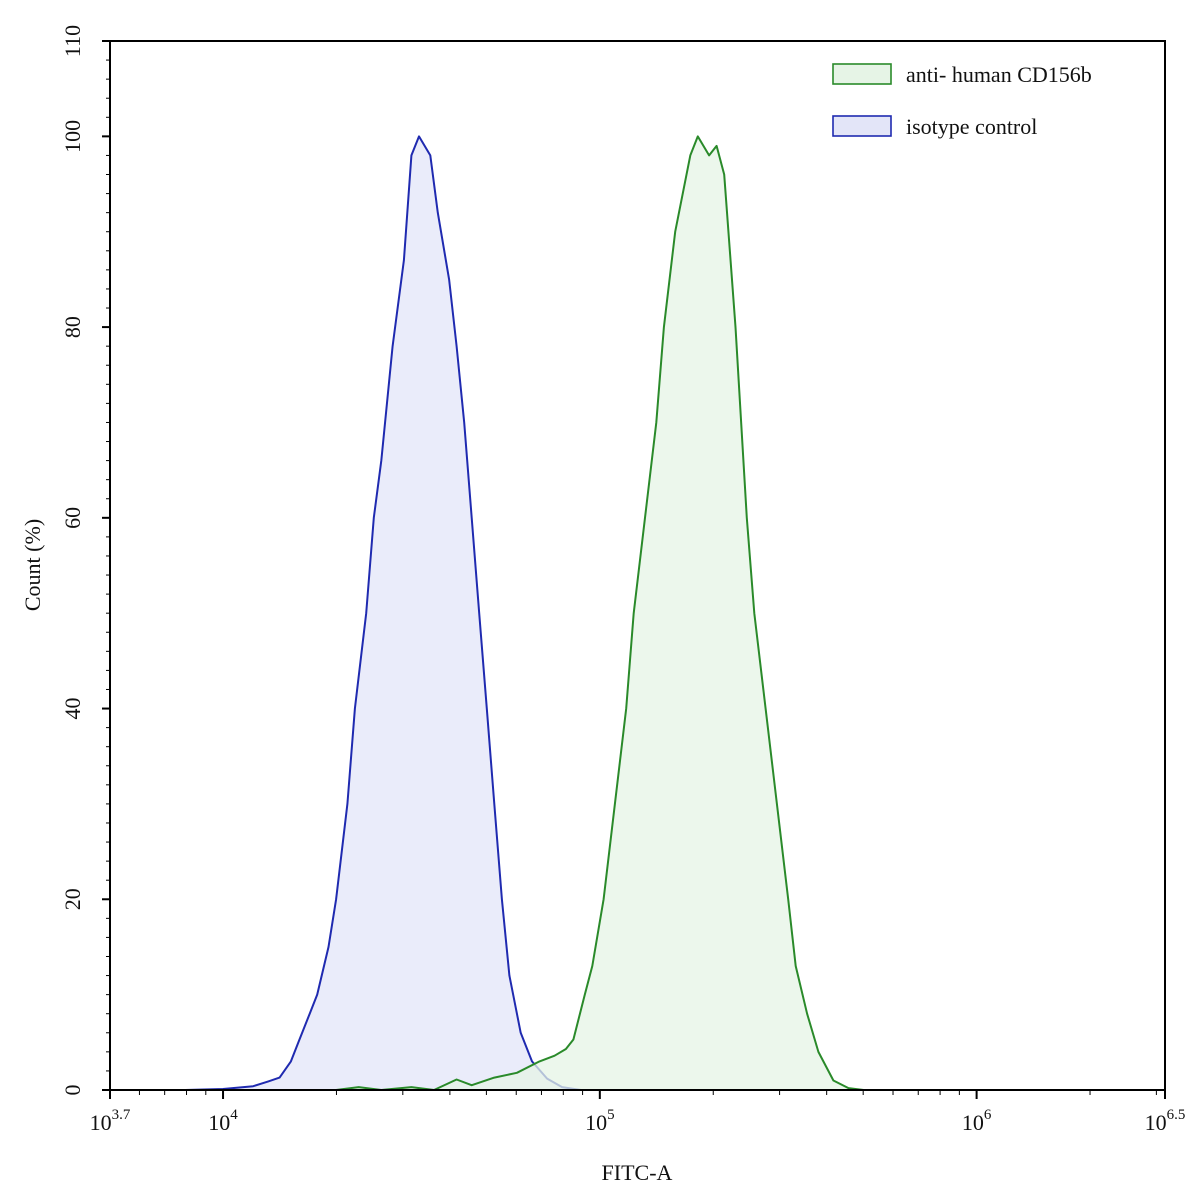 Image resolution: width=1197 pixels, height=1193 pixels. I want to click on y-tick-label: 60, so click(72, 518).